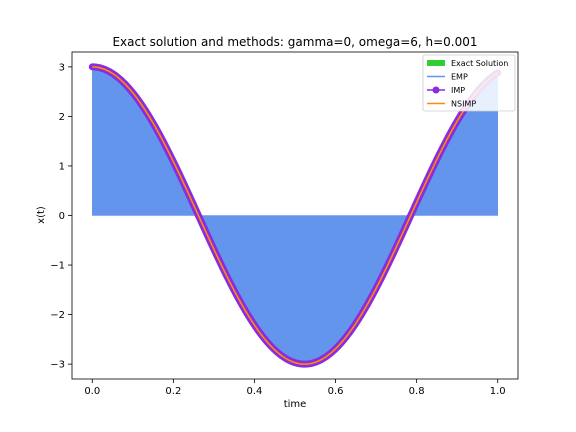 This screenshot has width=576, height=432. I want to click on y-axis: 3 2 1 0 −1 −2 −3, so click(61, 216).